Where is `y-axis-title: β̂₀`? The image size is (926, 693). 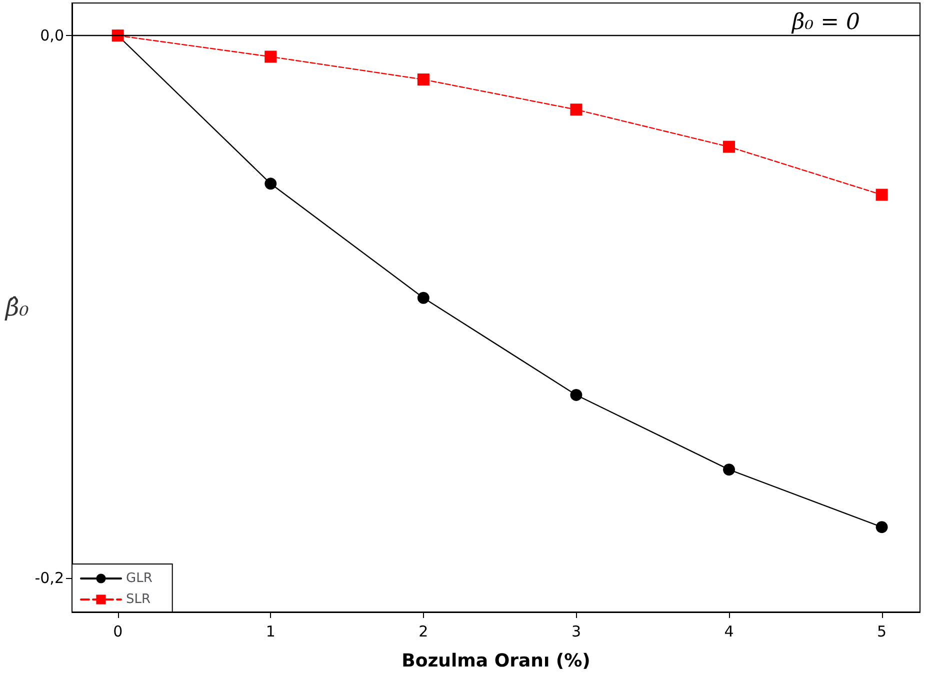
y-axis-title: β̂₀ is located at coordinates (17, 308).